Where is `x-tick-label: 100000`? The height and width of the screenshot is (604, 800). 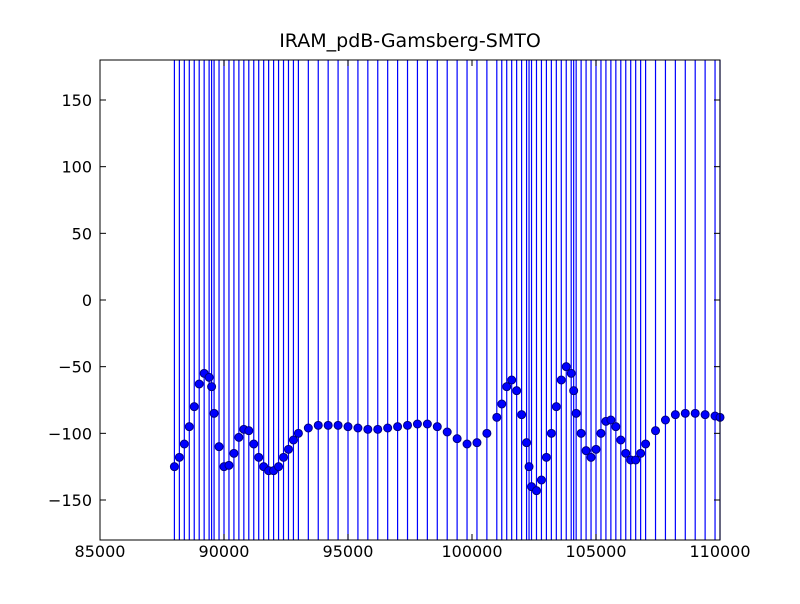
x-tick-label: 100000 is located at coordinates (471, 551).